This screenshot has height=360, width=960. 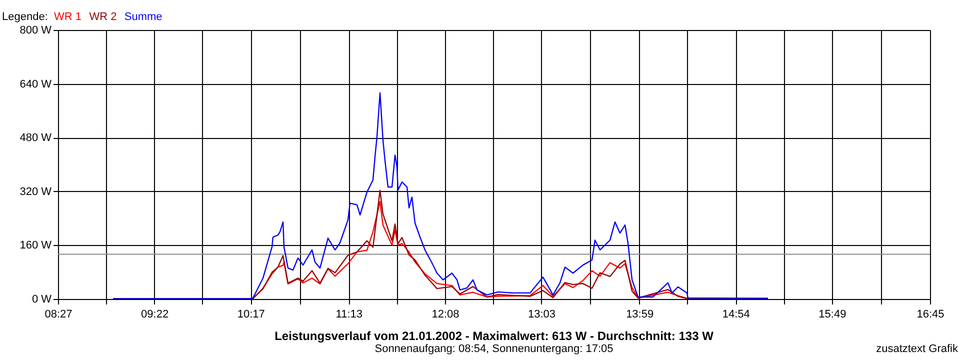 I want to click on text: zusatztext Grafik, so click(x=917, y=349).